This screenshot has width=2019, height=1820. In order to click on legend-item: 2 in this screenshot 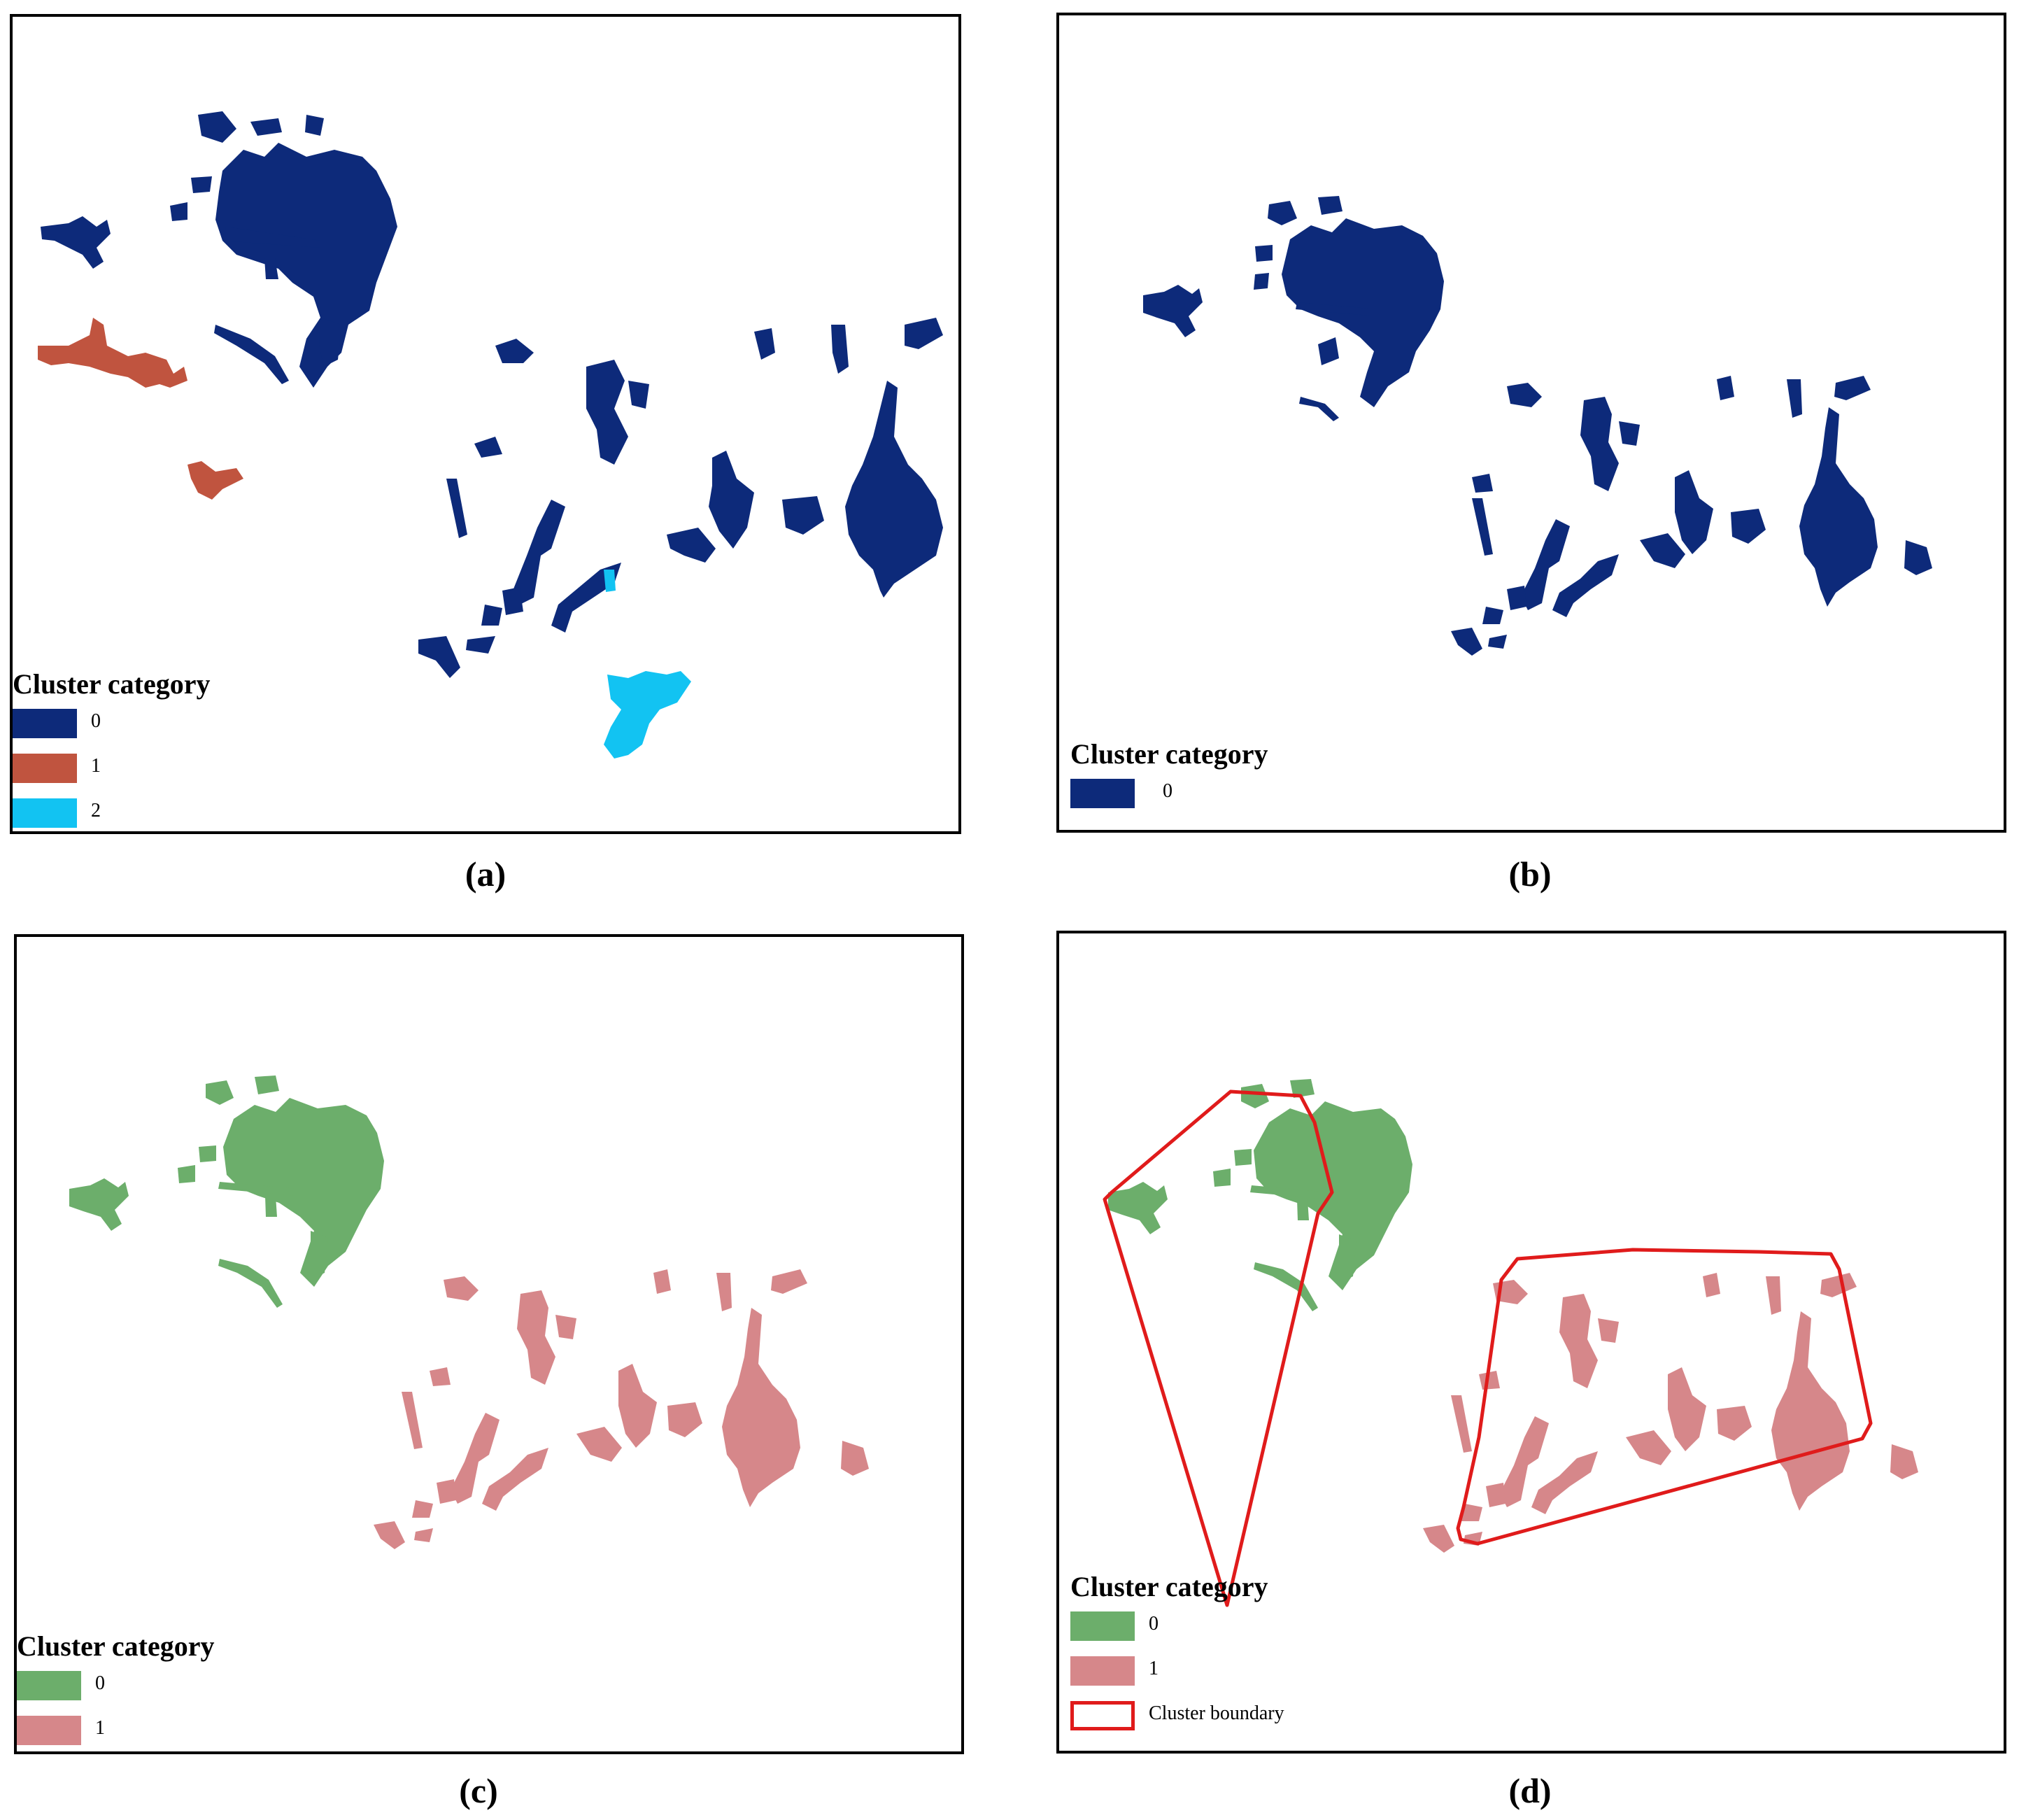, I will do `click(112, 812)`.